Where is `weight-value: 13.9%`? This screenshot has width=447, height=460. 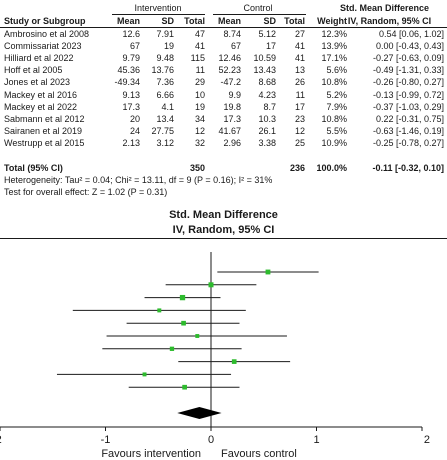 weight-value: 13.9% is located at coordinates (334, 46).